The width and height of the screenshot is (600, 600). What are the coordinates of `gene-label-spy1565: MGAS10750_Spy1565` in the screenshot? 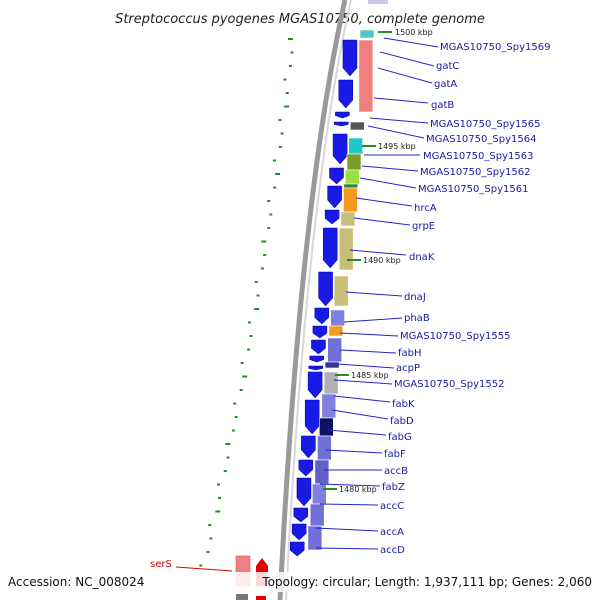 It's located at (454, 123).